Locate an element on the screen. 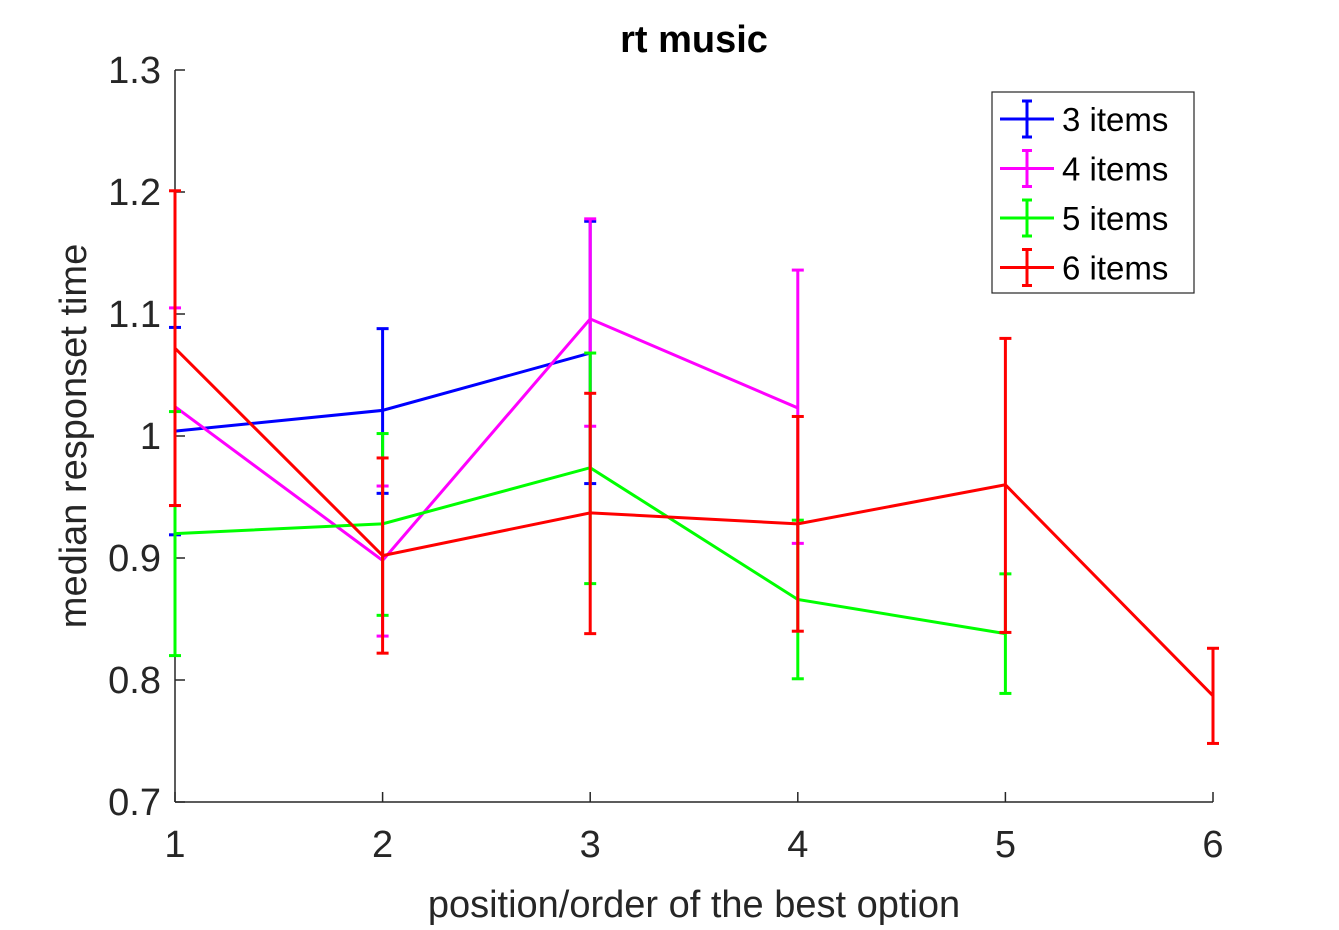 The image size is (1339, 930). legend-entry: 3 items is located at coordinates (1084, 119).